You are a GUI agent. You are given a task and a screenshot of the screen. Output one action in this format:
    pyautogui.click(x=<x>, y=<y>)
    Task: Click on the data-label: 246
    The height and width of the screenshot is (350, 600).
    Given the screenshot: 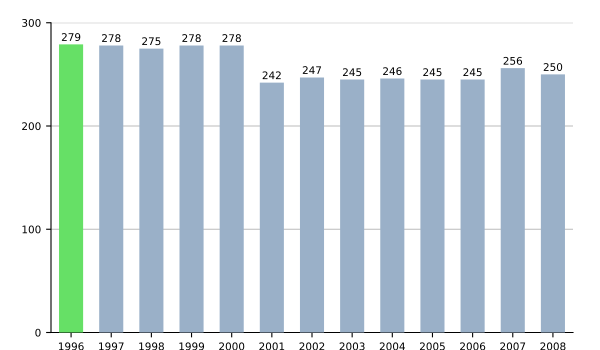 What is the action you would take?
    pyautogui.click(x=392, y=71)
    